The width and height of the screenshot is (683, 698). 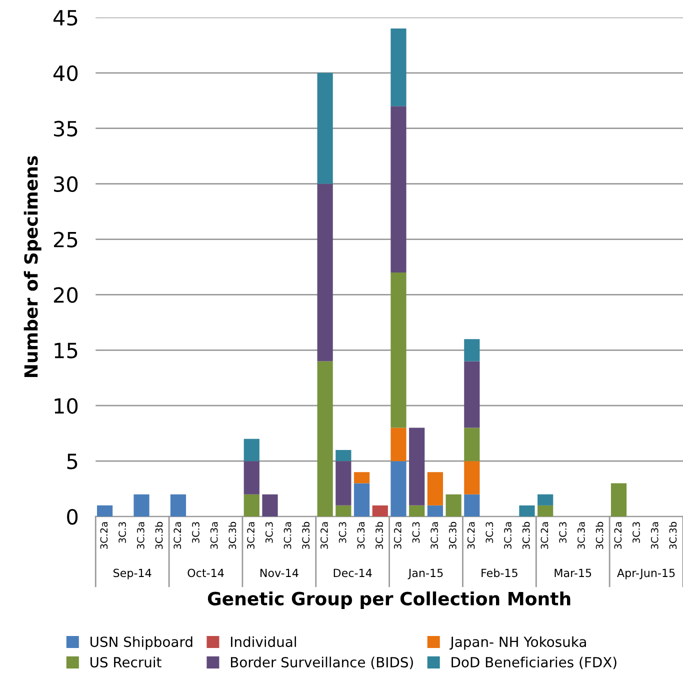 What do you see at coordinates (133, 574) in the screenshot?
I see `text: Sep-14` at bounding box center [133, 574].